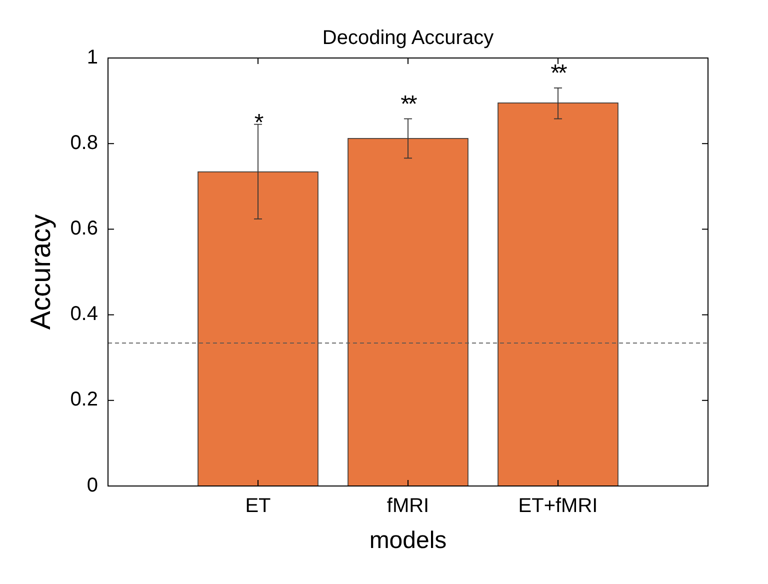  Describe the element at coordinates (408, 540) in the screenshot. I see `x-axis-title: models` at that location.